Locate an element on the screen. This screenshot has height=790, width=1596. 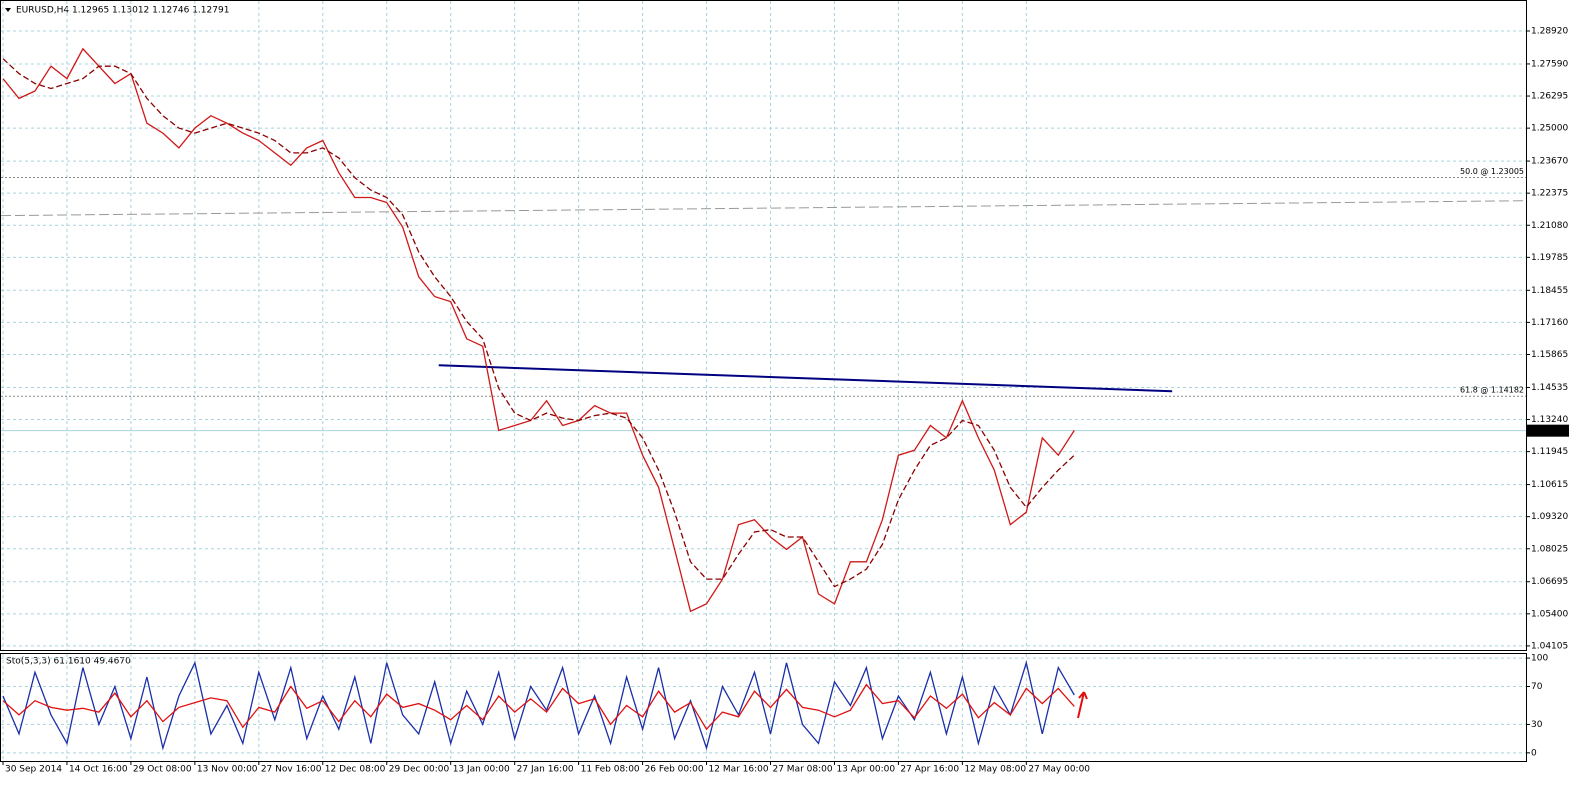
y-tick-label: 0 is located at coordinates (1534, 753).